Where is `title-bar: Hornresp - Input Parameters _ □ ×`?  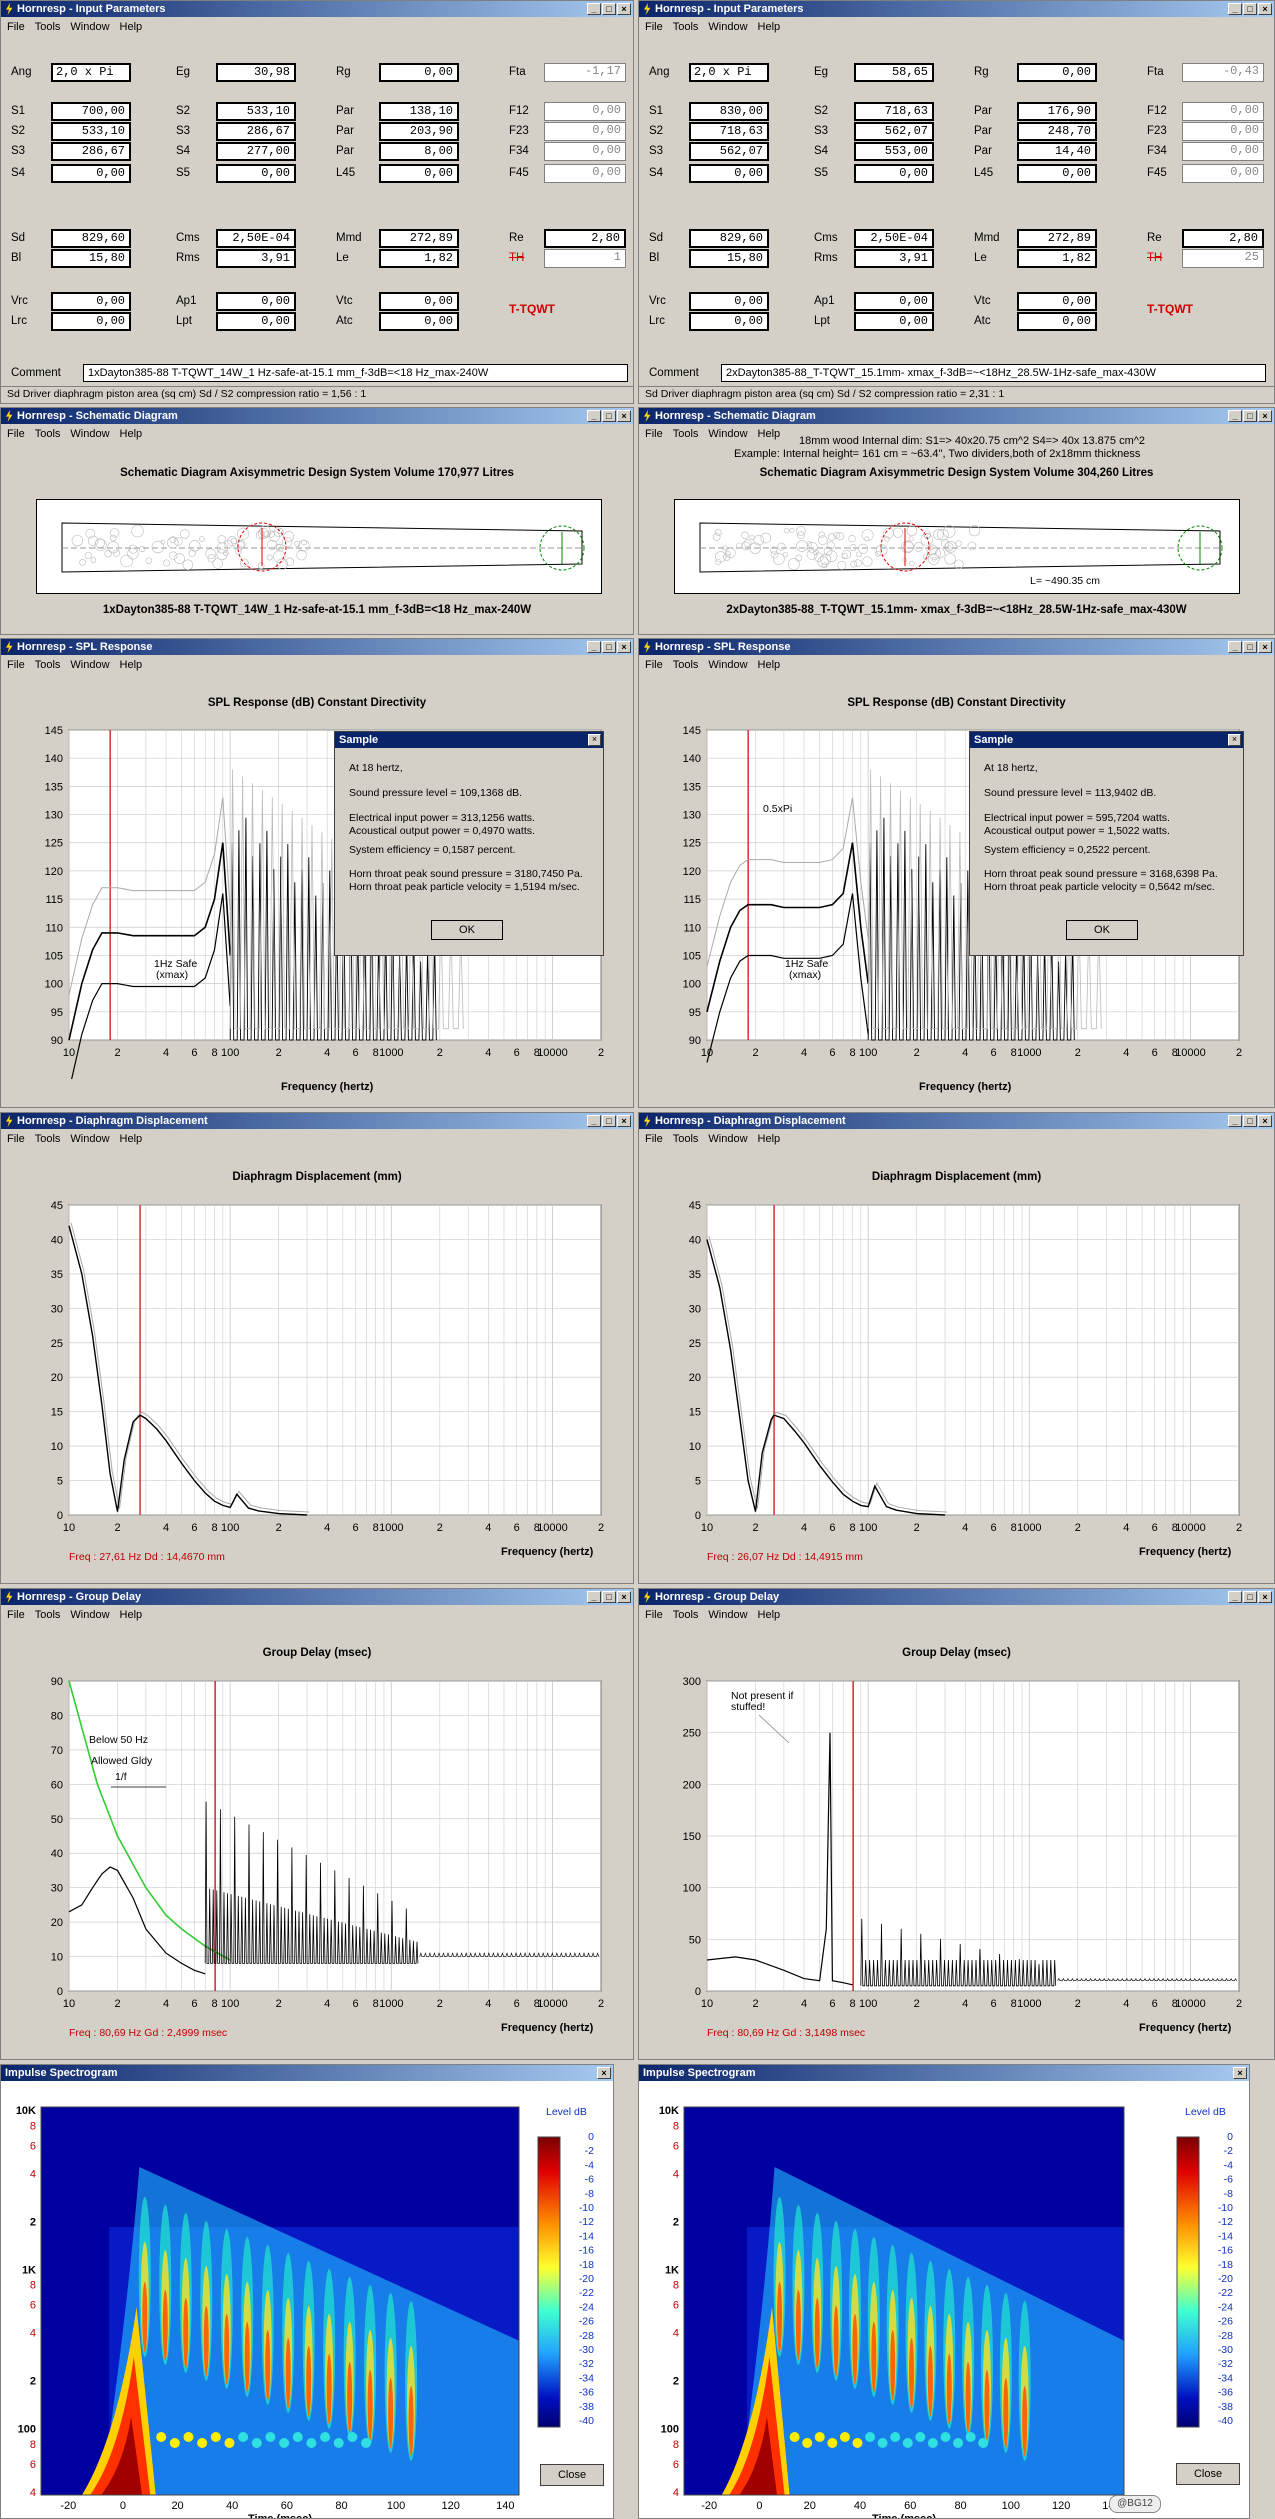
title-bar: Hornresp - Input Parameters _ □ × is located at coordinates (956, 9).